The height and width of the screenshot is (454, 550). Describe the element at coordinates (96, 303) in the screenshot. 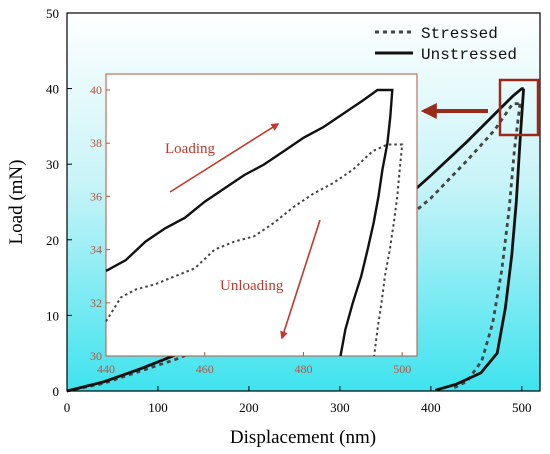

I see `inset-y-tick-label: 32` at that location.